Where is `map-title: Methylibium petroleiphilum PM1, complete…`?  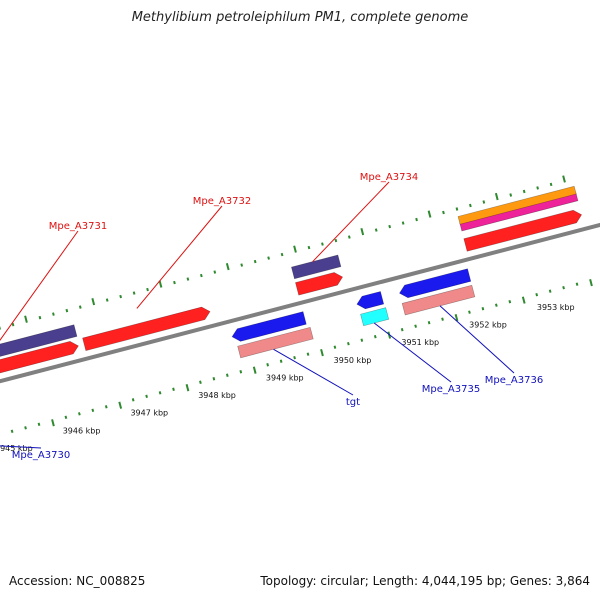 map-title: Methylibium petroleiphilum PM1, complete… is located at coordinates (300, 17).